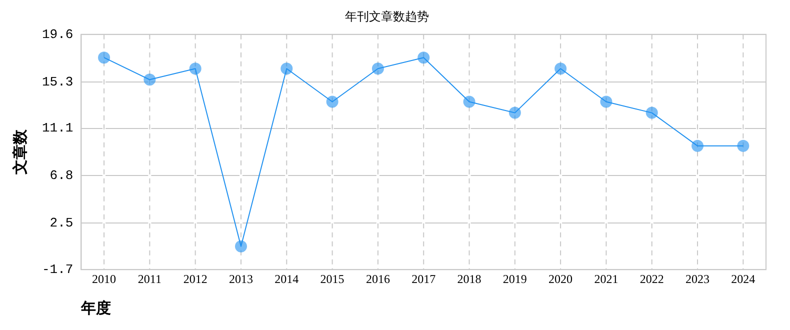  I want to click on chart-title: 年刊文章数趋势, so click(387, 16).